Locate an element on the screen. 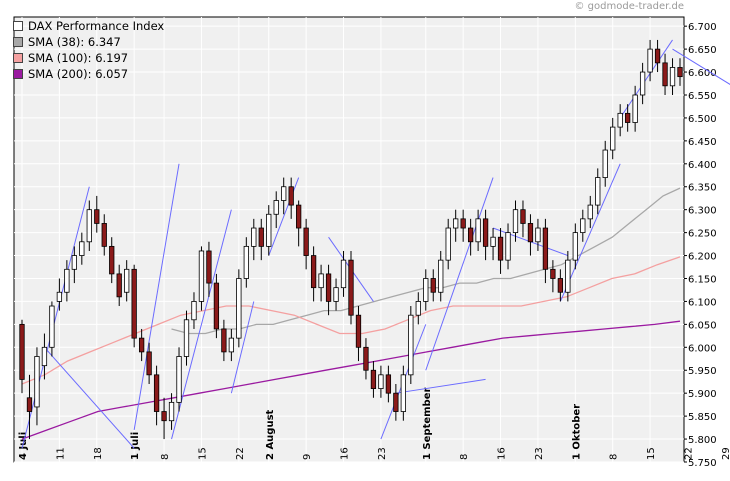  legend-swatch-sma100 is located at coordinates (18, 58).